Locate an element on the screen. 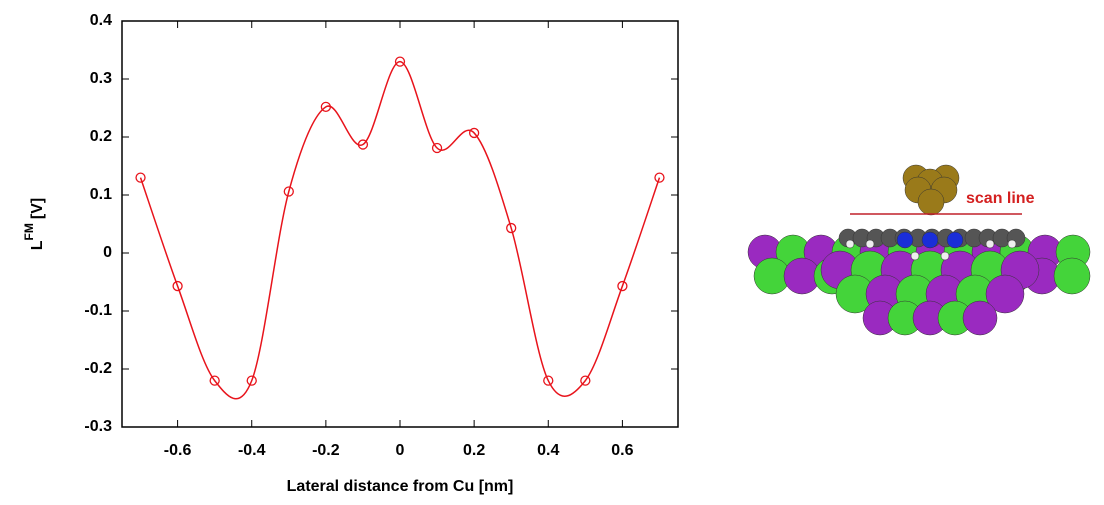  y-tick-label: 0.2 is located at coordinates (101, 136).